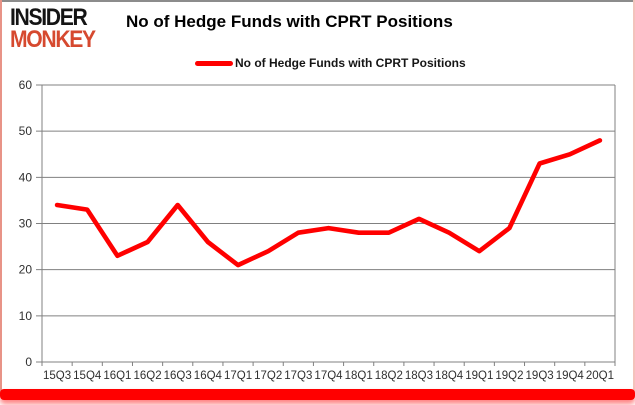 The height and width of the screenshot is (405, 635). What do you see at coordinates (214, 63) in the screenshot?
I see `legend-line-swatch` at bounding box center [214, 63].